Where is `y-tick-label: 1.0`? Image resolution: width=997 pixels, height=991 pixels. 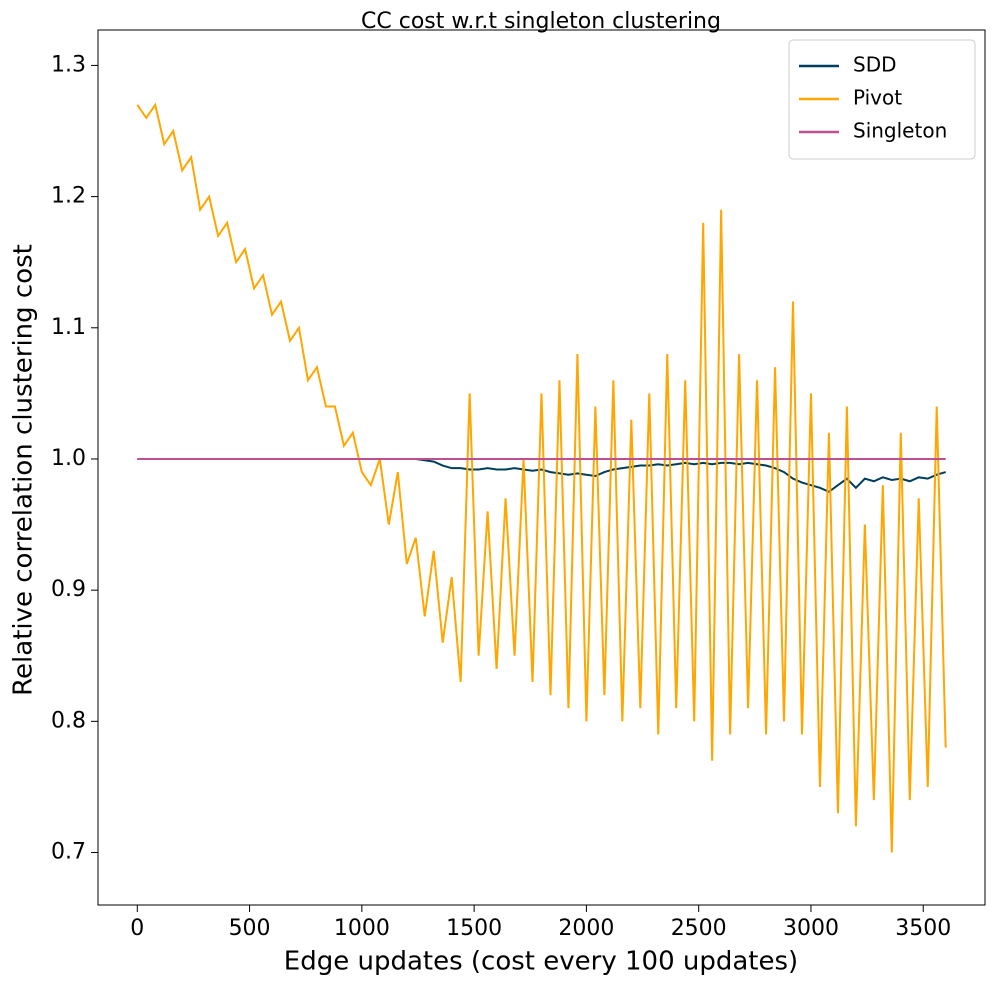 y-tick-label: 1.0 is located at coordinates (68, 458).